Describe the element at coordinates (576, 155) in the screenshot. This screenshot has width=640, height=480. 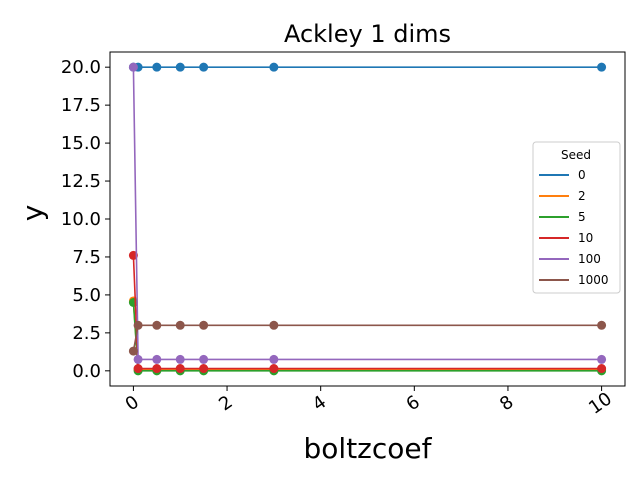
I see `legend-title: Seed` at that location.